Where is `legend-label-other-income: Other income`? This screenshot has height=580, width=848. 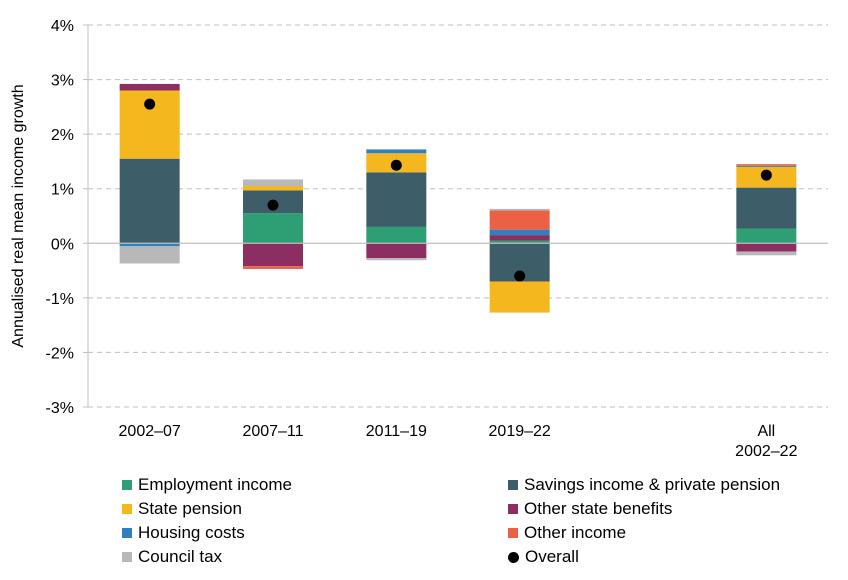 legend-label-other-income: Other income is located at coordinates (575, 532).